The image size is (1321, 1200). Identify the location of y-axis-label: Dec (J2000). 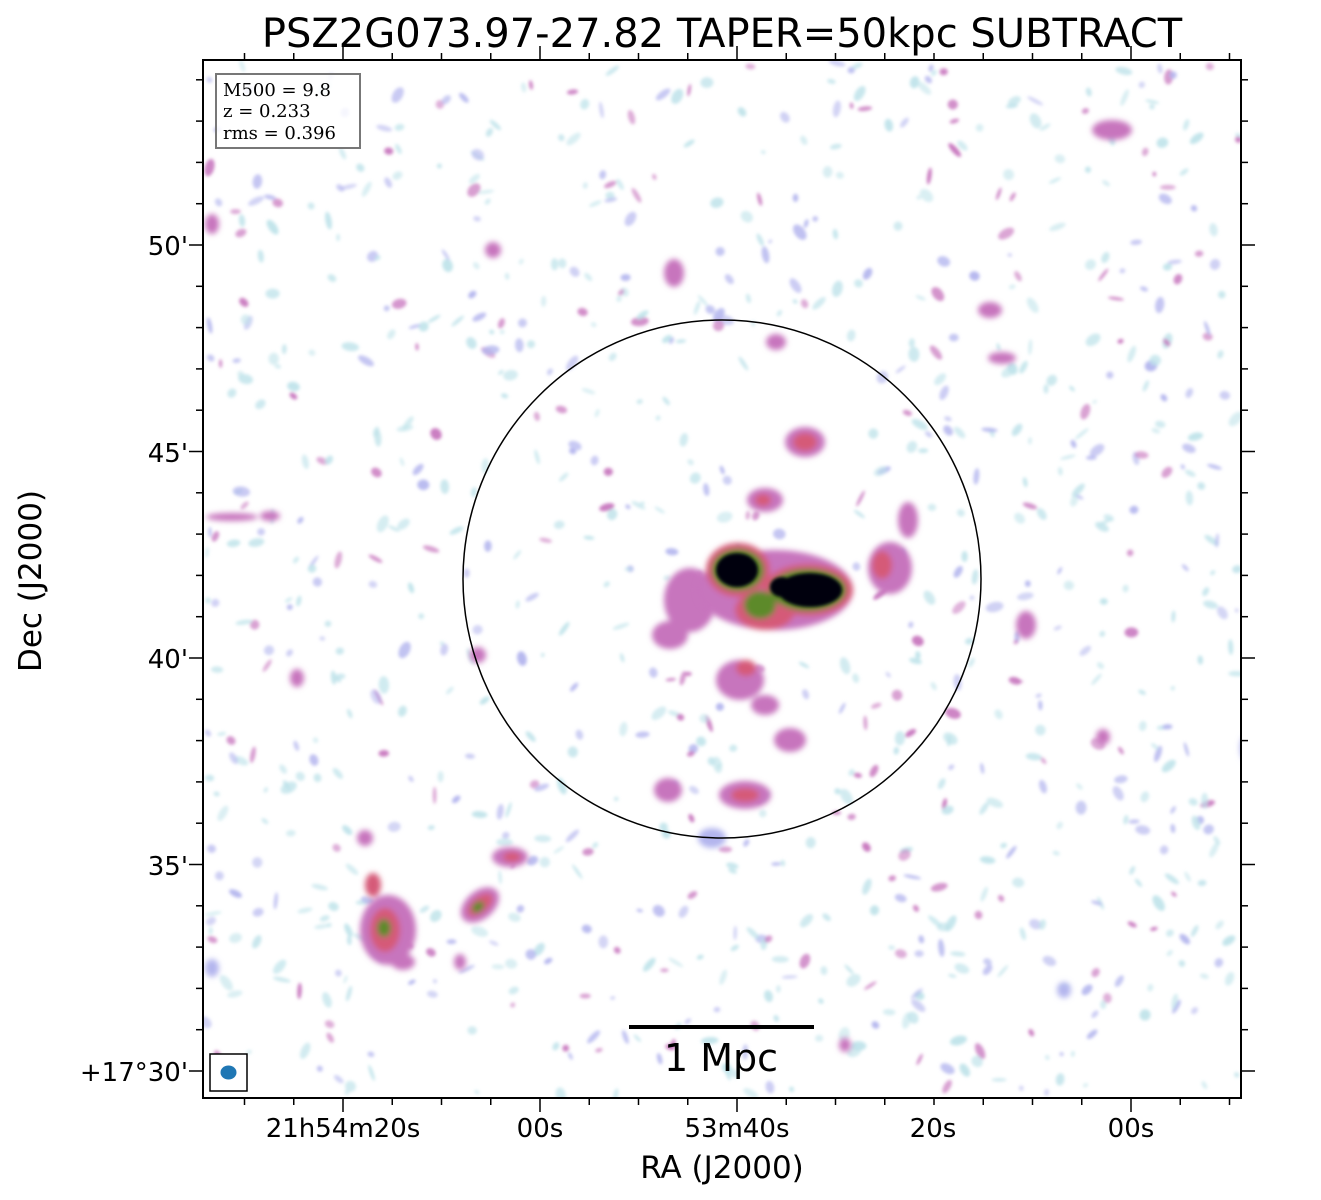
(31, 581).